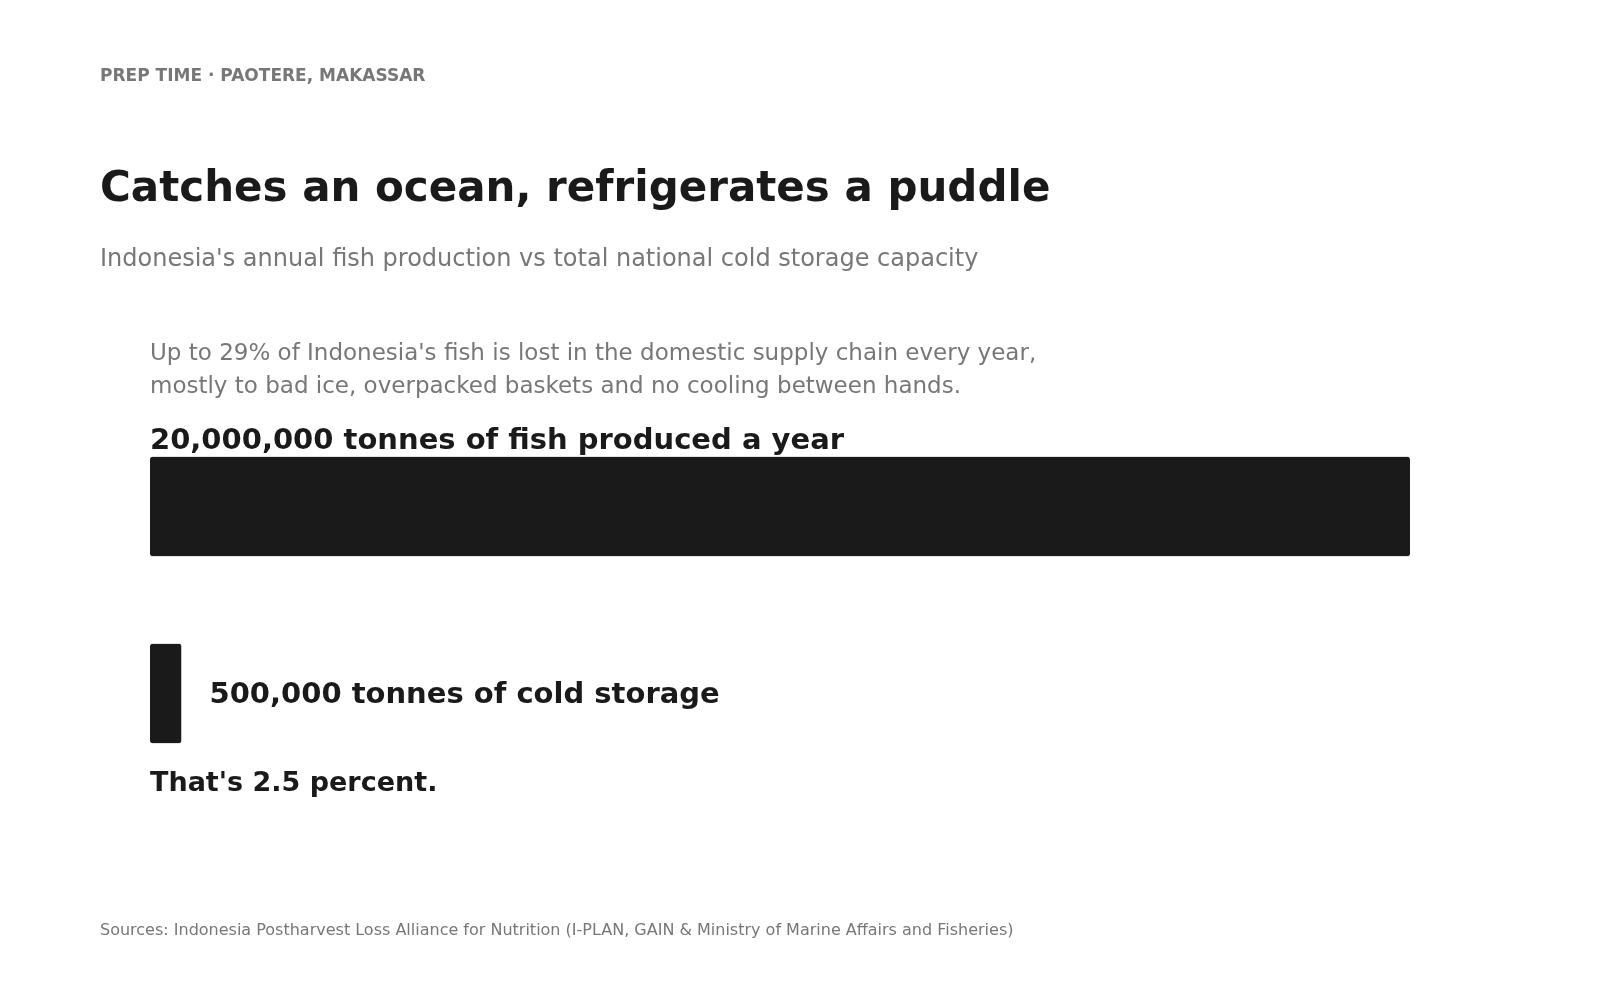  I want to click on chart-subtitle: Indonesia's annual fish production vs total national cold storage capacity, so click(539, 258).